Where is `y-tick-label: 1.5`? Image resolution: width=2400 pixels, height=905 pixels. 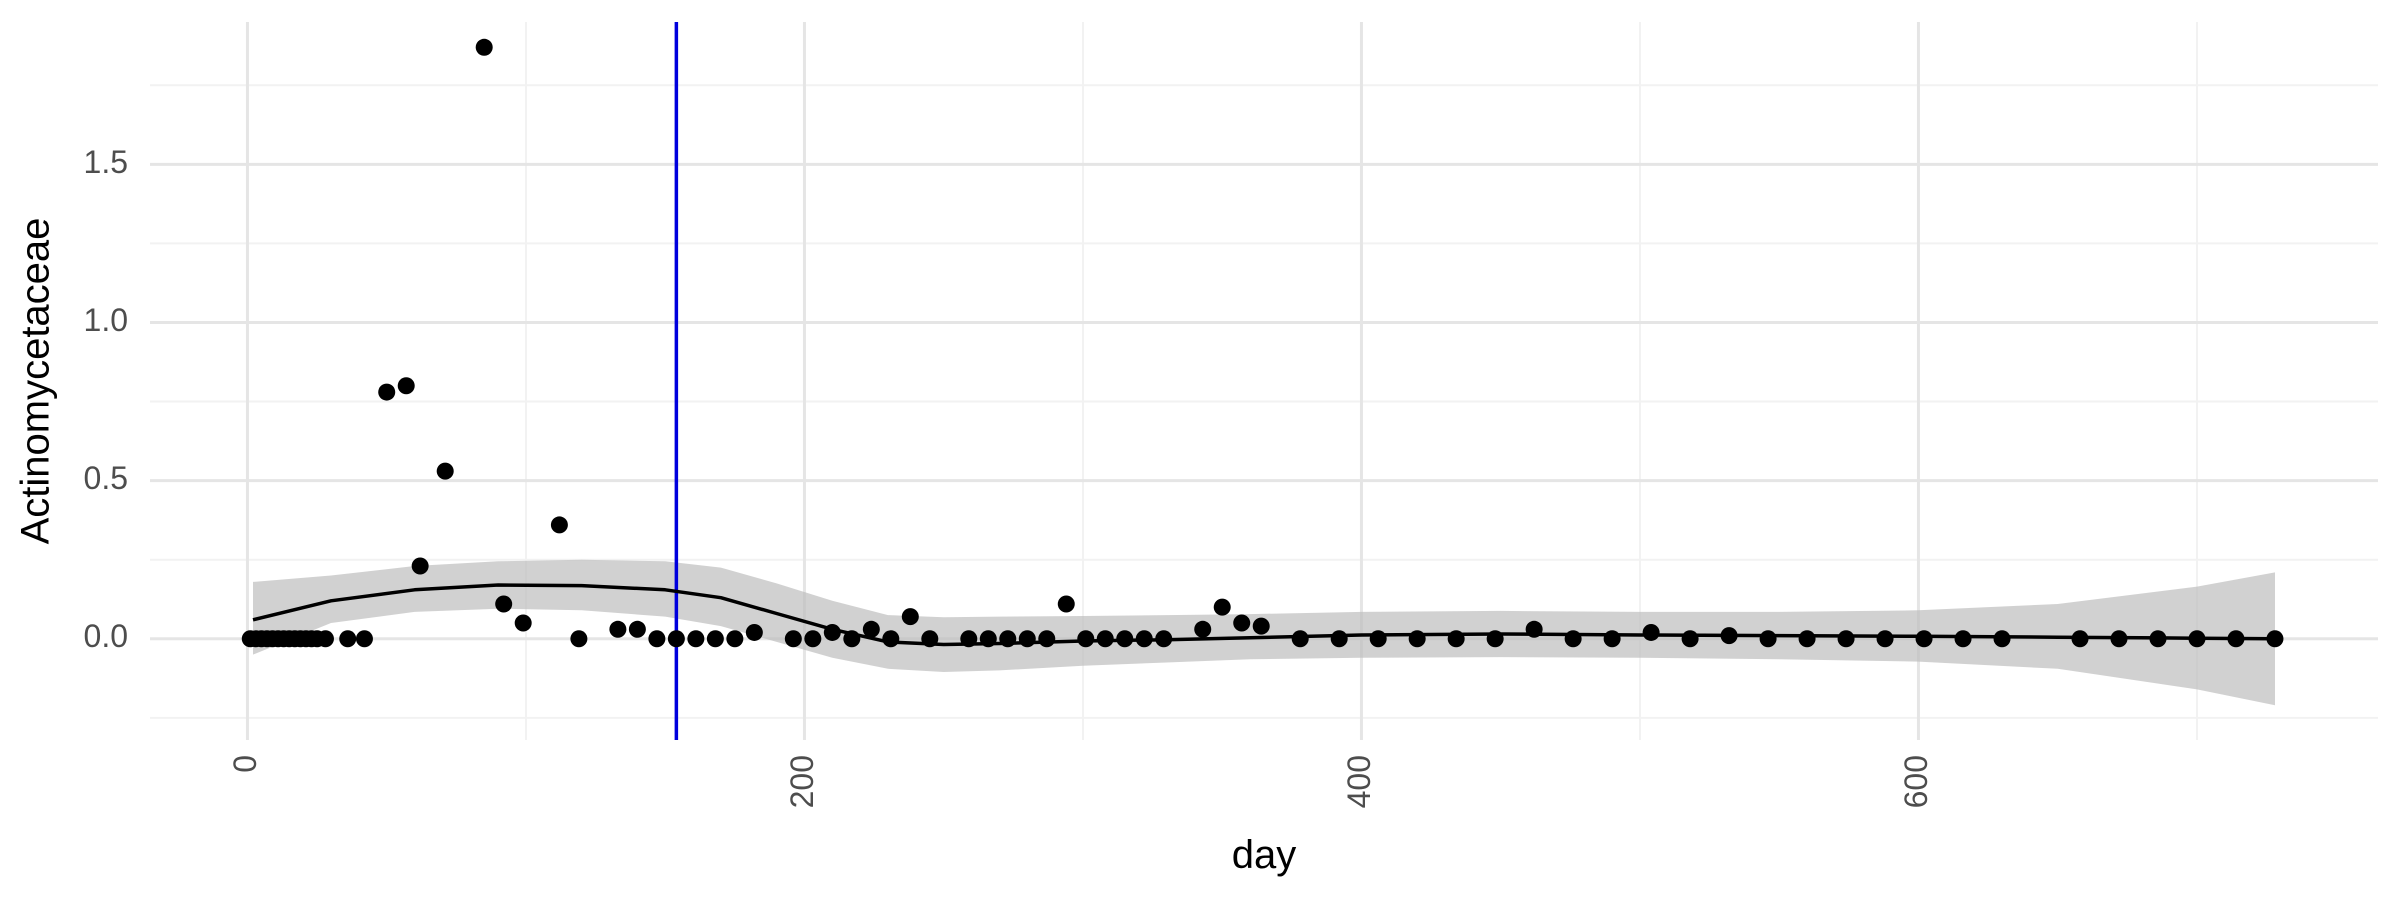 y-tick-label: 1.5 is located at coordinates (106, 162).